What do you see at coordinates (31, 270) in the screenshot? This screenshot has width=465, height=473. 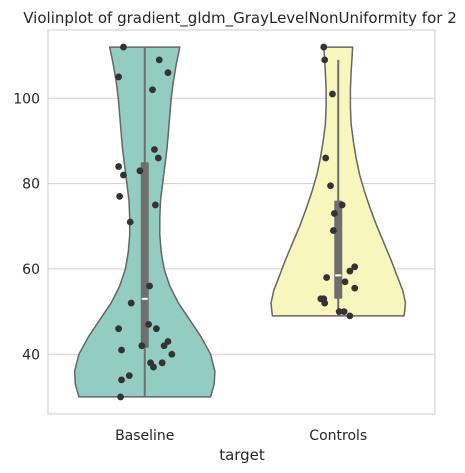 I see `y-tick-label-60: 60` at bounding box center [31, 270].